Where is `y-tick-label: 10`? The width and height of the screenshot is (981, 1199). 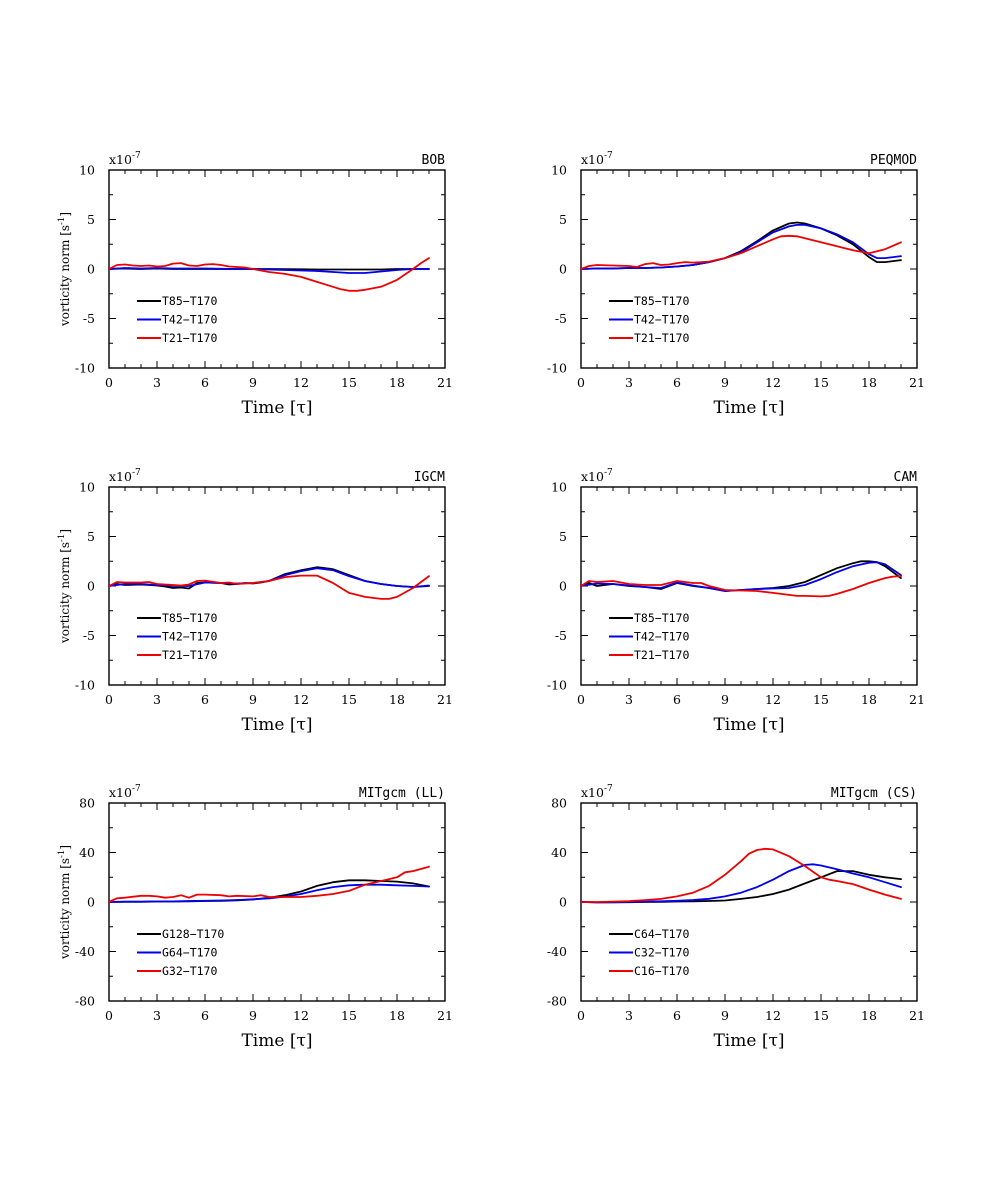 y-tick-label: 10 is located at coordinates (559, 170).